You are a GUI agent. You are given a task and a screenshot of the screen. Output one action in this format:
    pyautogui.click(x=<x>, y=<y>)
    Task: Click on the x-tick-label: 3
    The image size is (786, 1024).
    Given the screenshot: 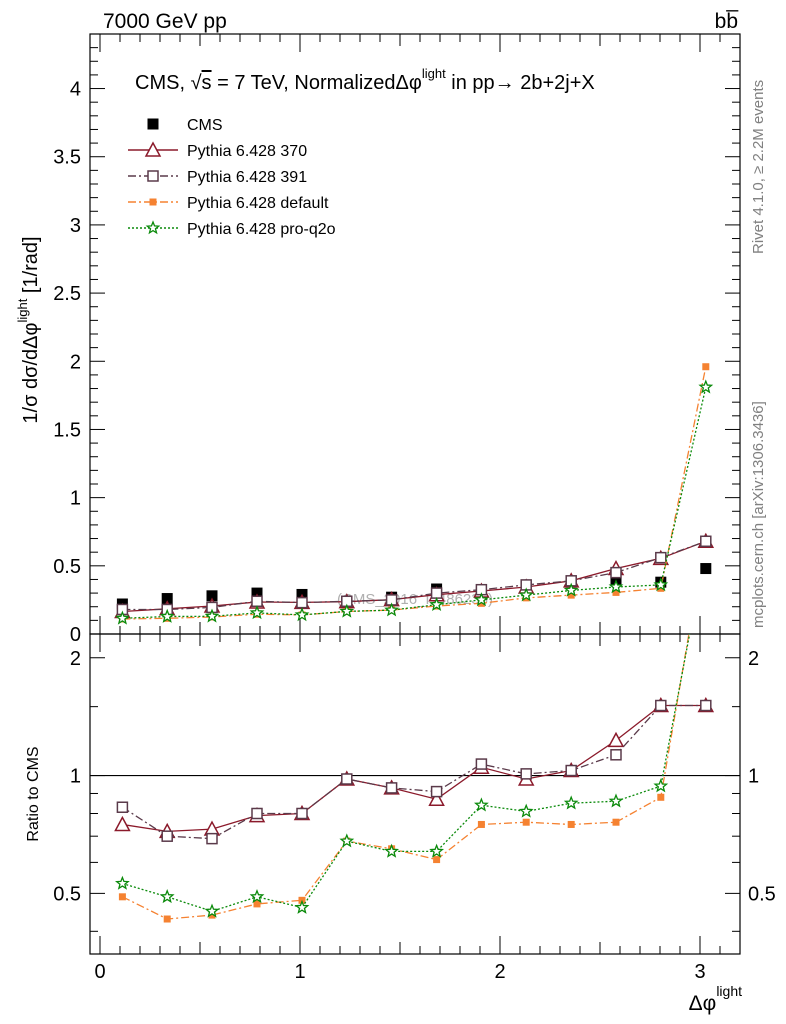 What is the action you would take?
    pyautogui.click(x=699, y=972)
    